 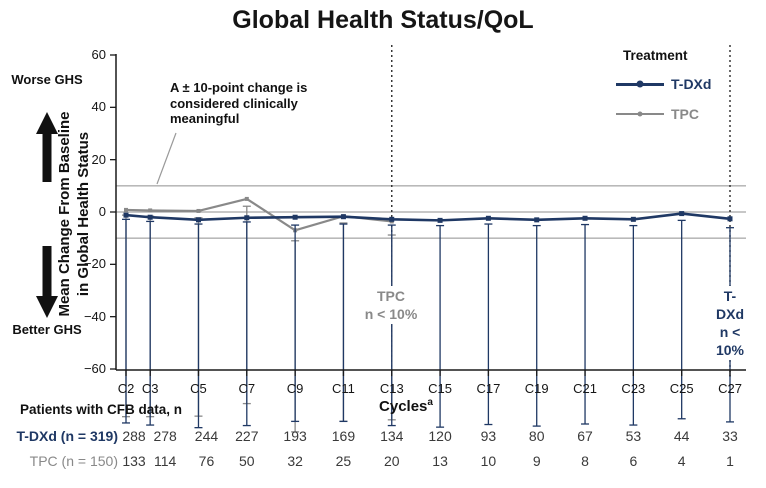 What do you see at coordinates (691, 84) in the screenshot?
I see `legend-label-tdxd: T-DXd` at bounding box center [691, 84].